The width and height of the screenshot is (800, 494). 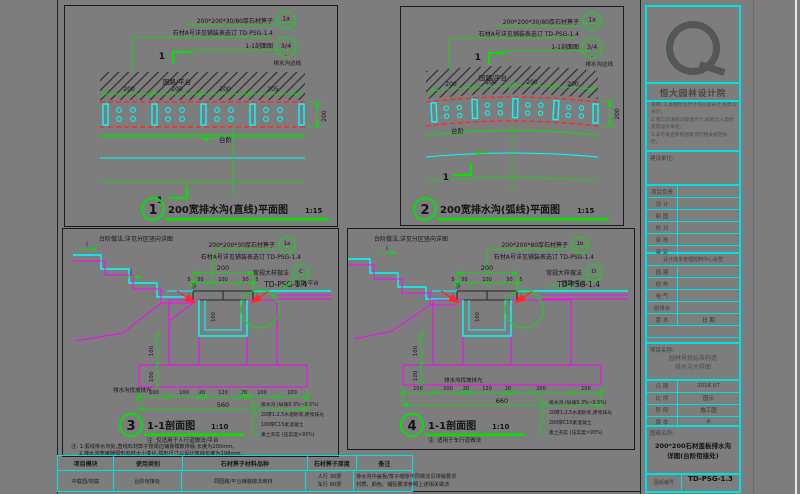 I want to click on base-slab, so click(x=223, y=376).